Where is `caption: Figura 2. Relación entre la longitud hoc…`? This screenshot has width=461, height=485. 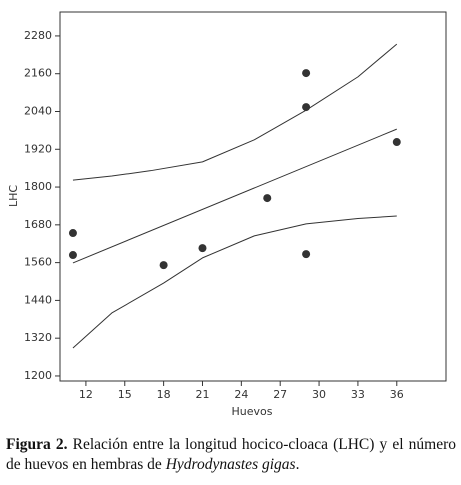 caption: Figura 2. Relación entre la longitud hoc… is located at coordinates (231, 455).